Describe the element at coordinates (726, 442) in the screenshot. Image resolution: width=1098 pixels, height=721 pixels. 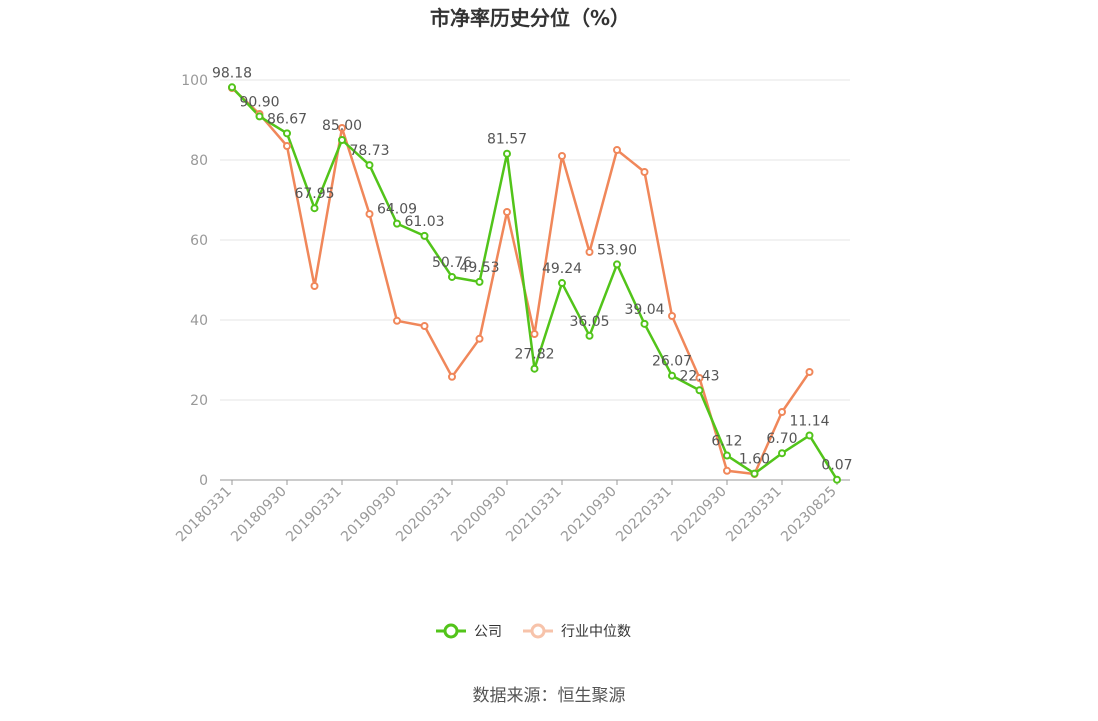
I see `data-label: 6.12` at that location.